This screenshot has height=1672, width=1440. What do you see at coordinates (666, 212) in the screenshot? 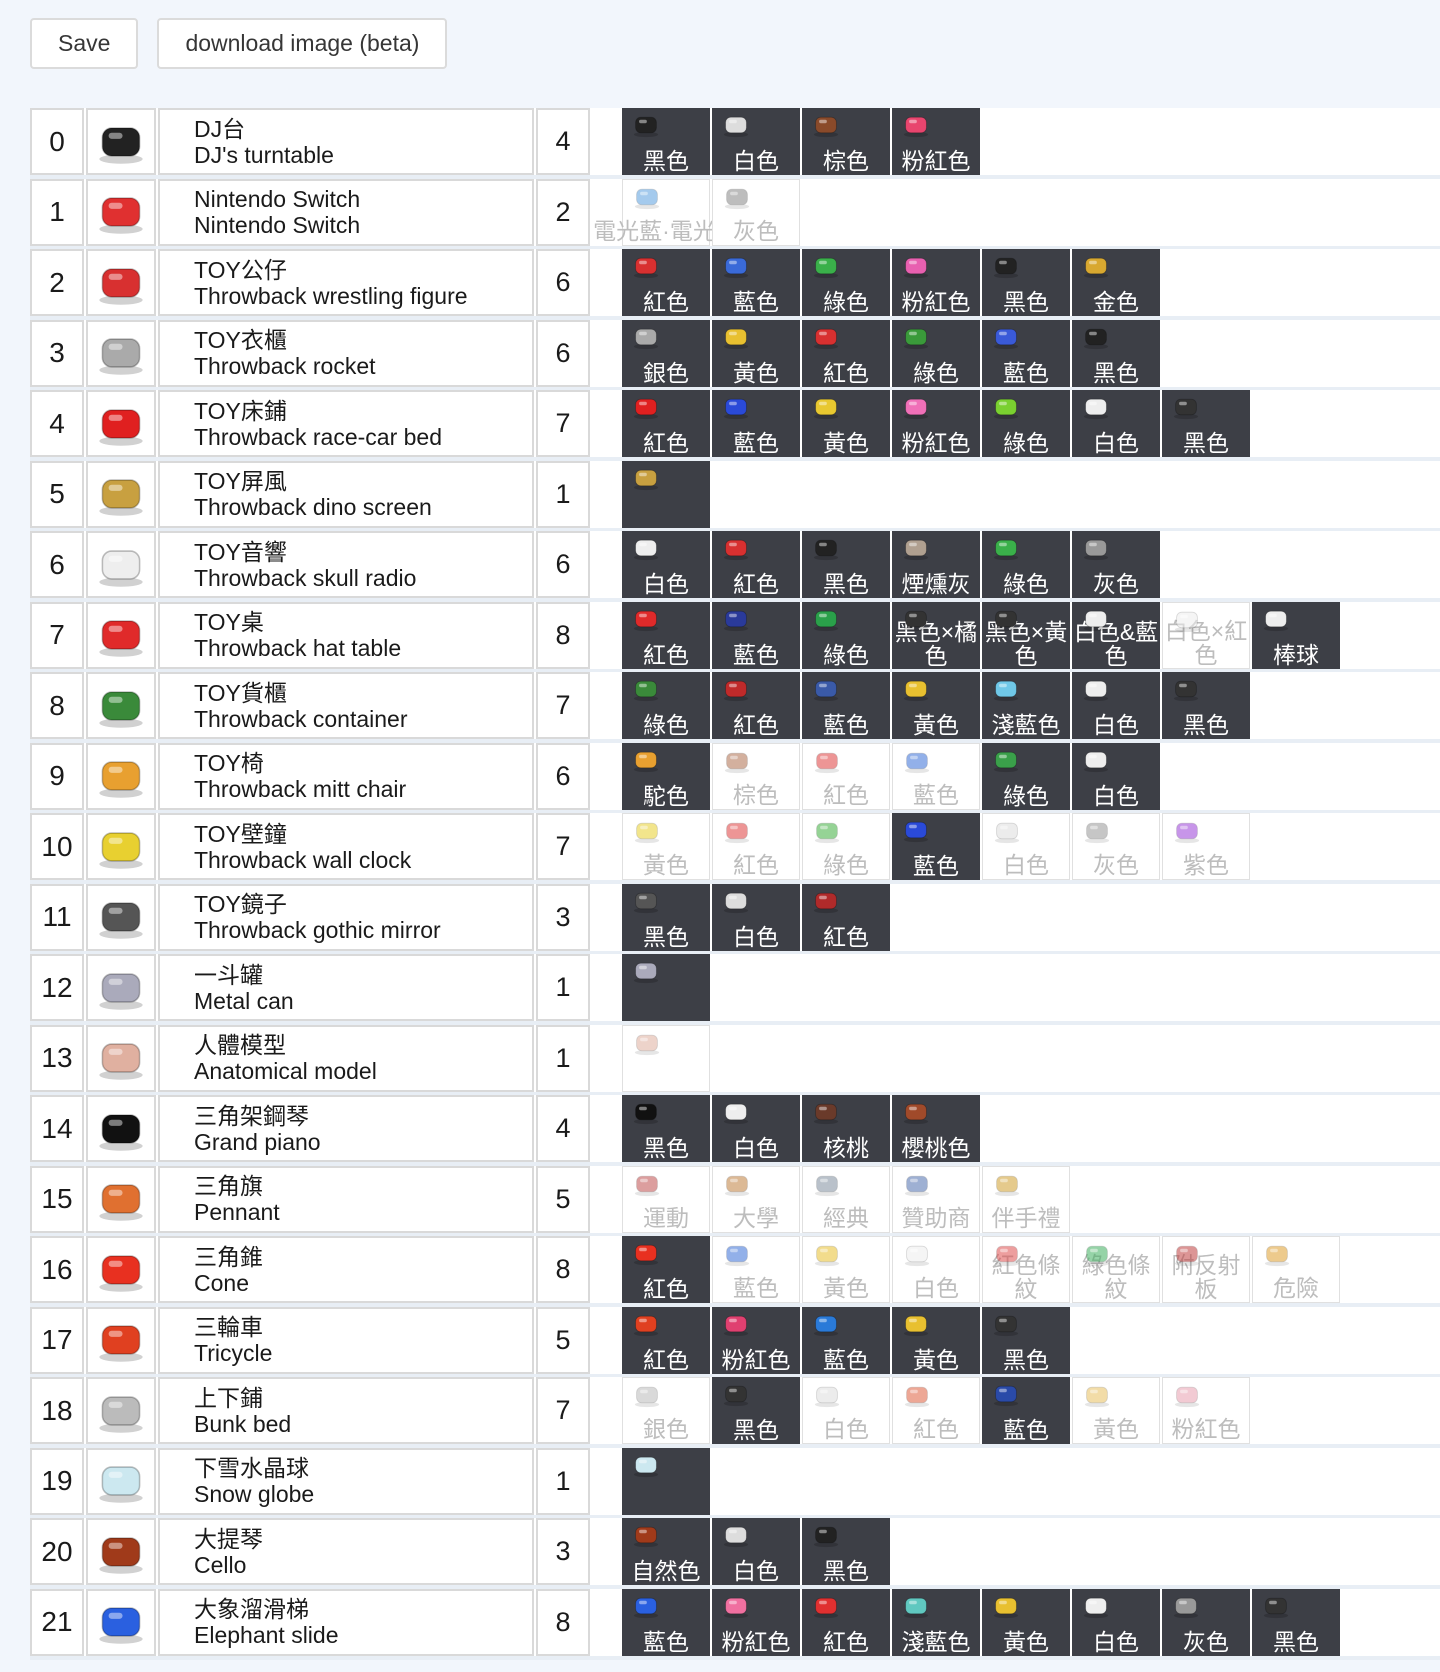
I see `variant-swatch: 電光藍·電光紅` at bounding box center [666, 212].